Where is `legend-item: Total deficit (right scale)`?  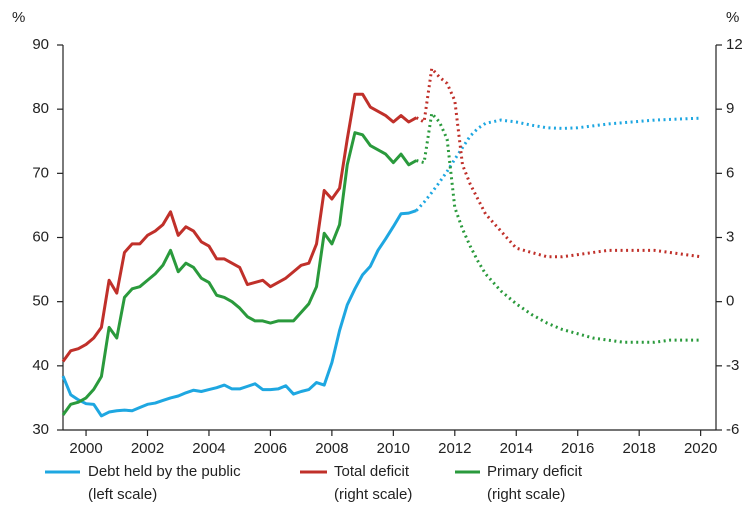 legend-item: Total deficit (right scale) is located at coordinates (356, 483).